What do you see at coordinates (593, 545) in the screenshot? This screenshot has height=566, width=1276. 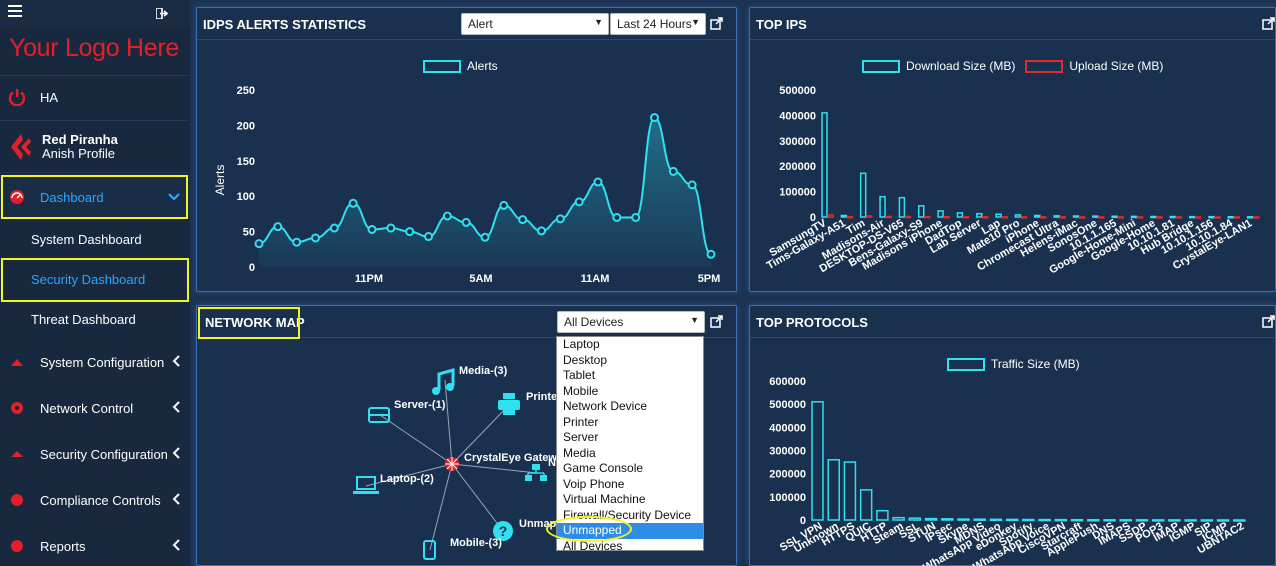 I see `dropdown-option: All Devices` at bounding box center [593, 545].